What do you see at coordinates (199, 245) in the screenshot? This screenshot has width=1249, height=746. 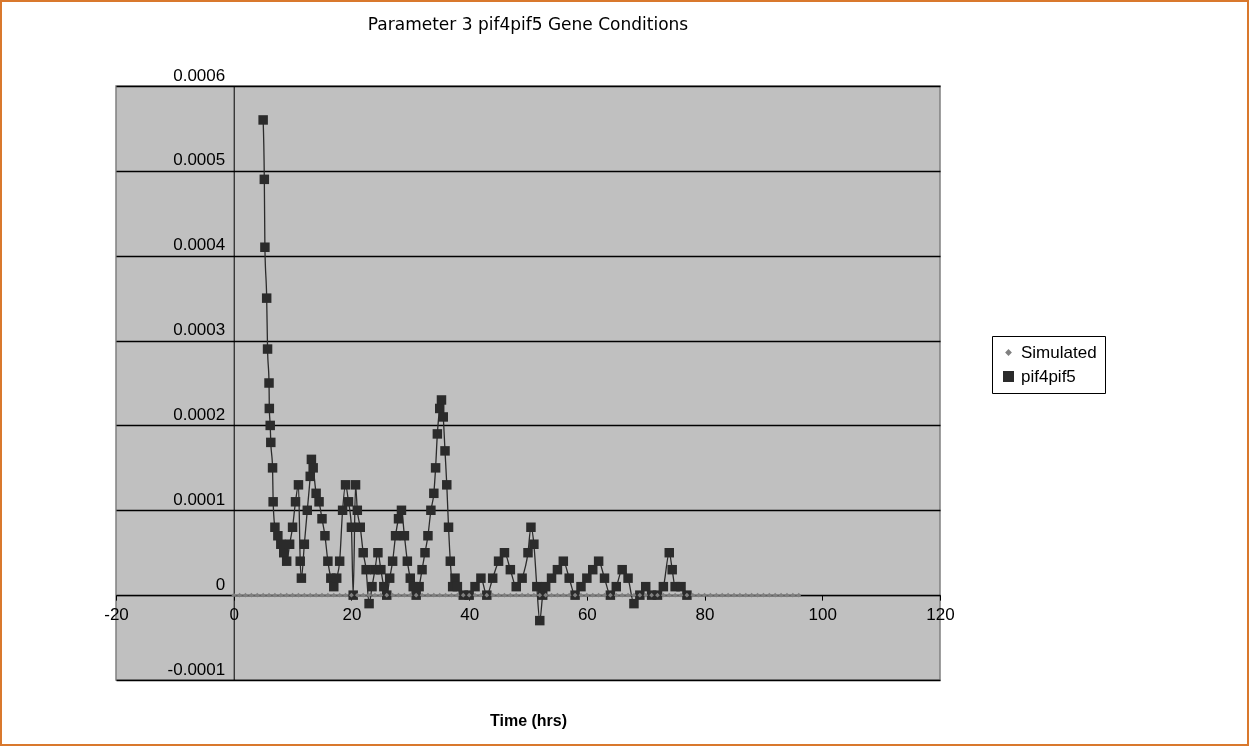 I see `y-tick-label: 0.0004` at bounding box center [199, 245].